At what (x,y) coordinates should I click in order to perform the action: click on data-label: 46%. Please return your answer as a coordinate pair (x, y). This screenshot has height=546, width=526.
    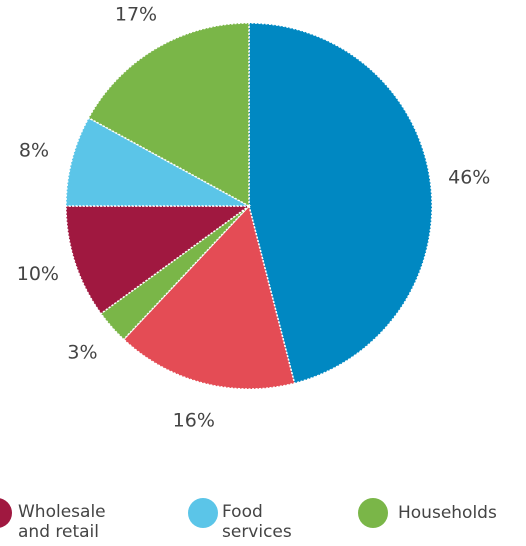
    Looking at the image, I should click on (469, 178).